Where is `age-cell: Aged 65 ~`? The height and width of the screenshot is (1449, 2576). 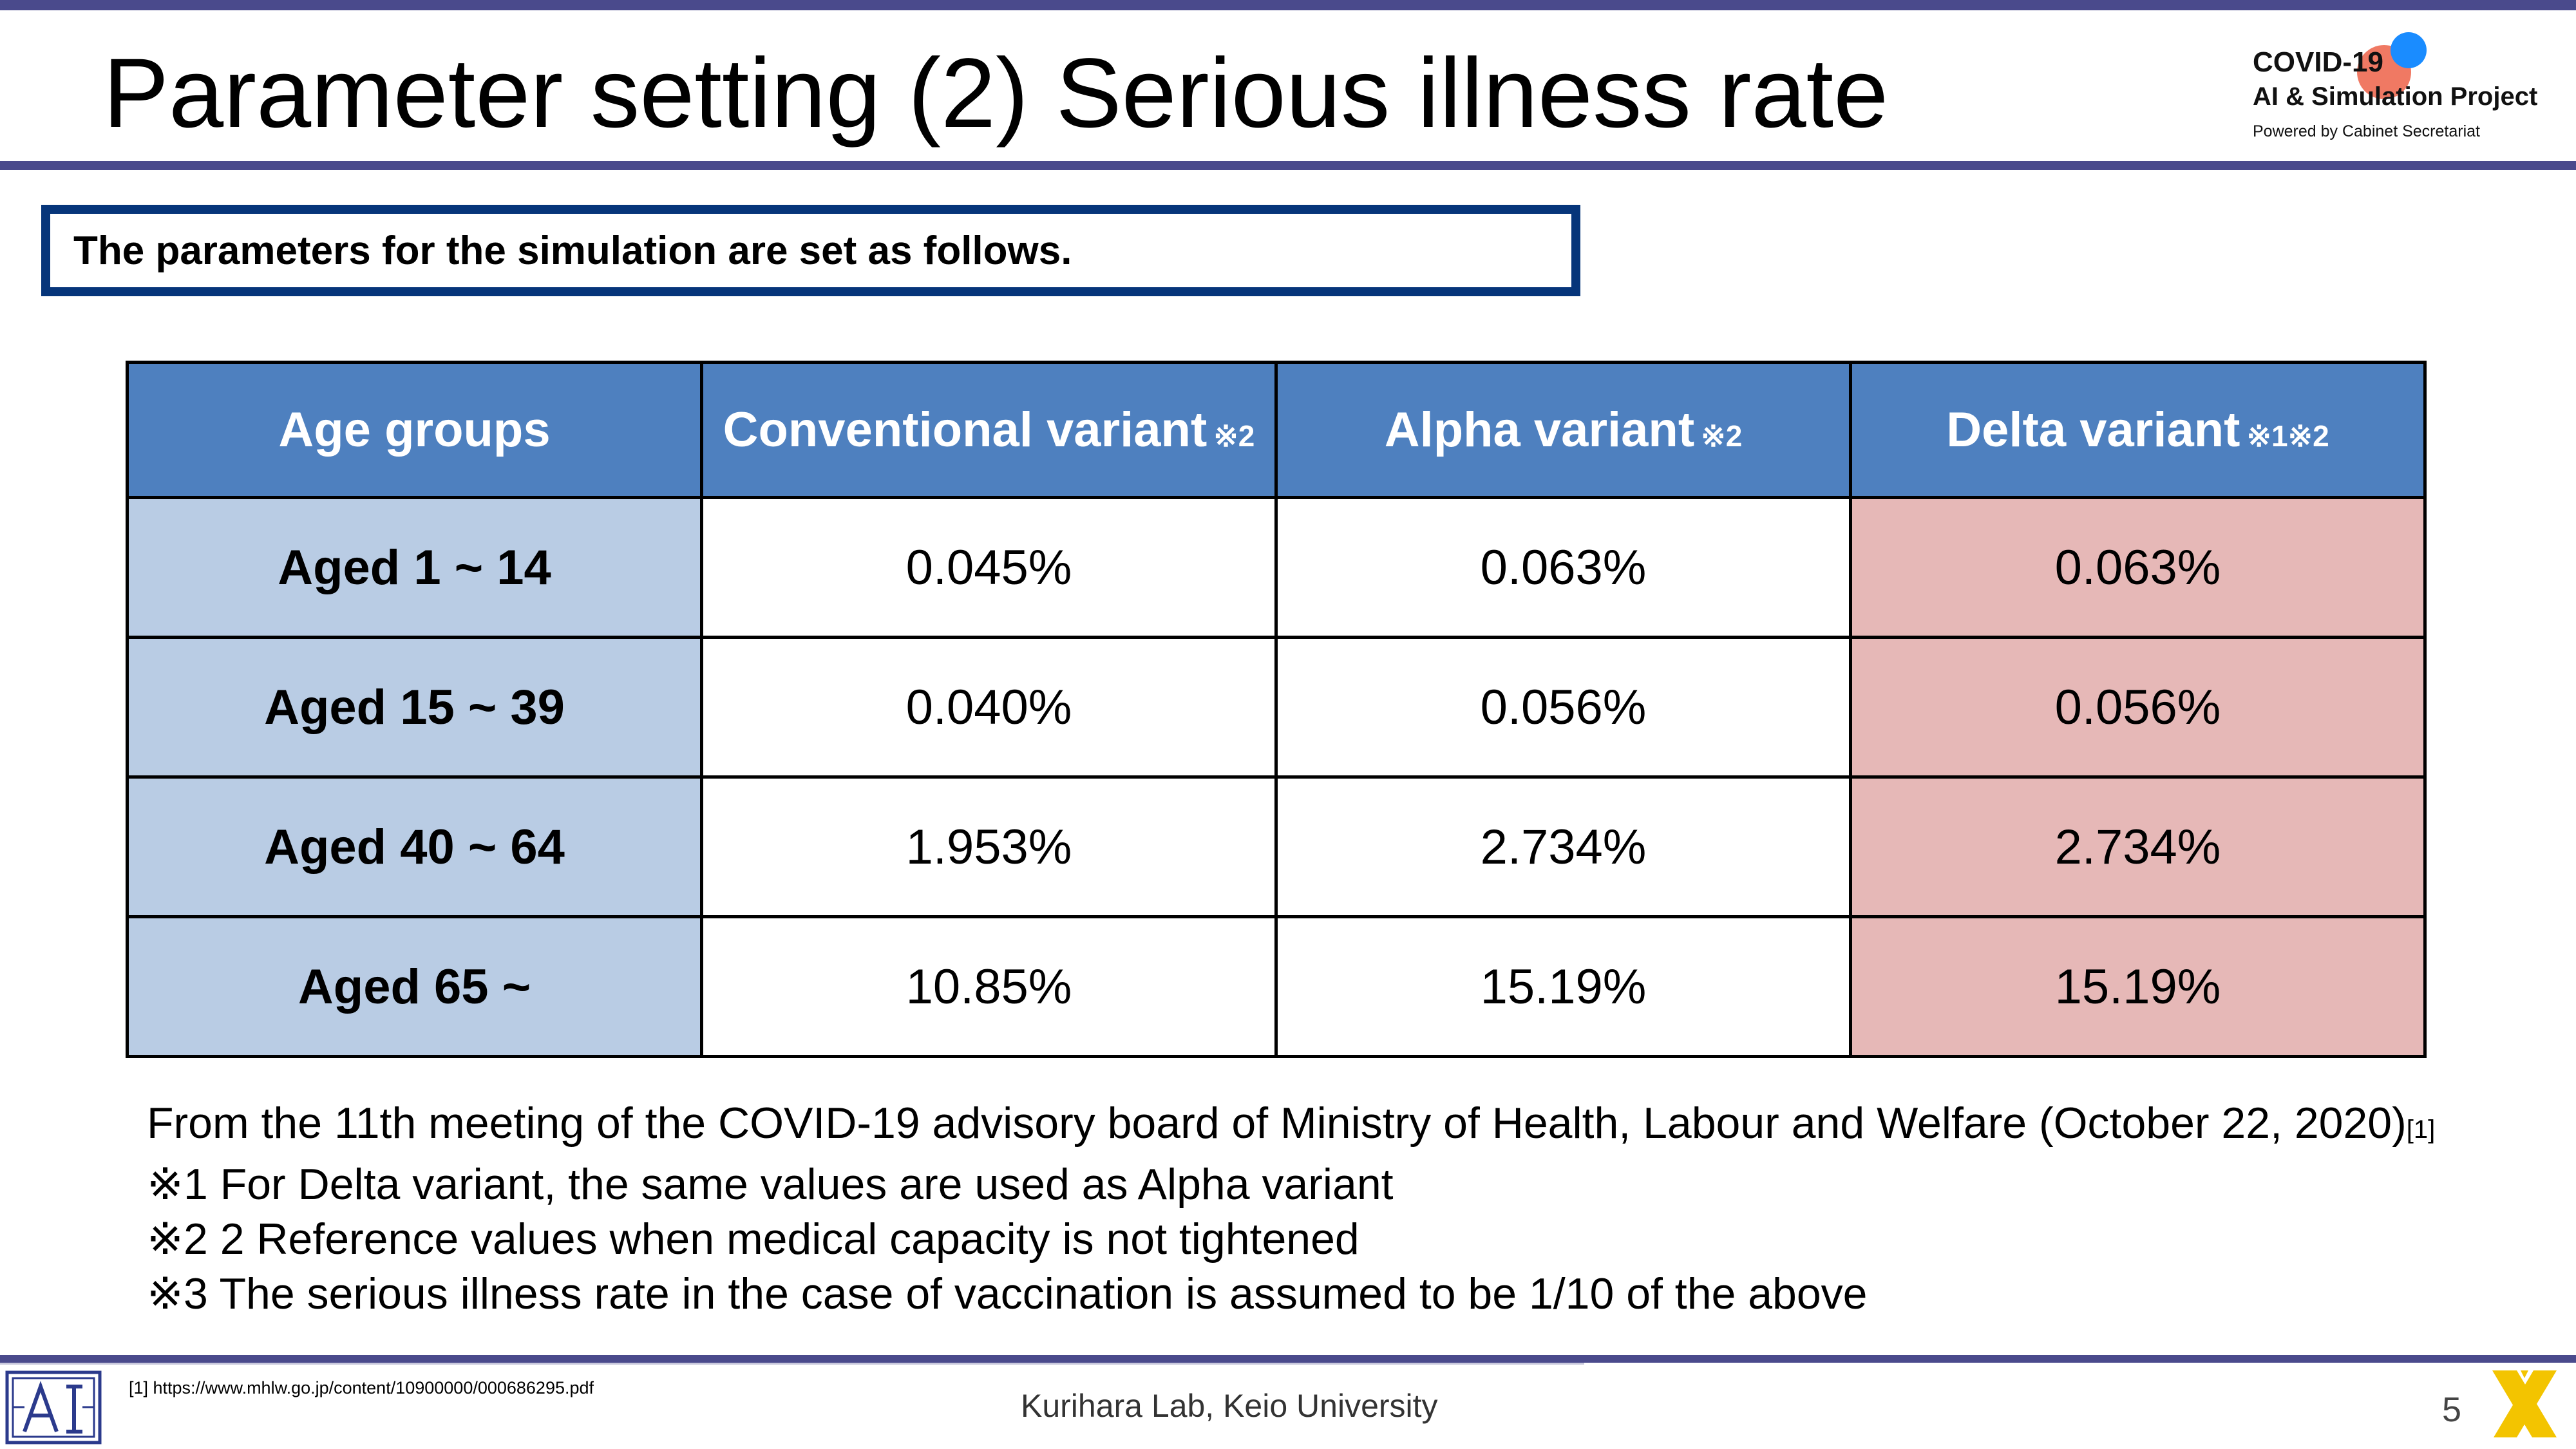 age-cell: Aged 65 ~ is located at coordinates (415, 986).